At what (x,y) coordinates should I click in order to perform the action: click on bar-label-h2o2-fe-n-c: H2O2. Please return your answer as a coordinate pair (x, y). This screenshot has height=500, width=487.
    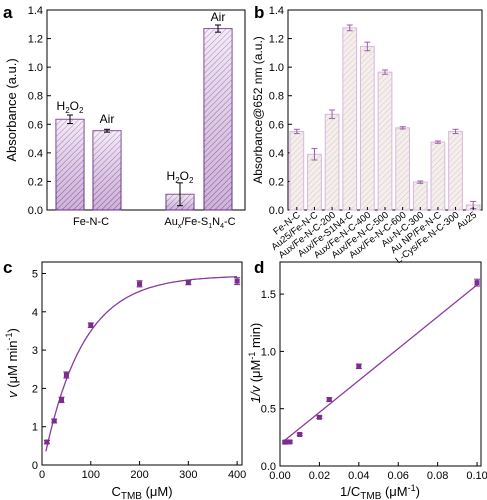
    Looking at the image, I should click on (70, 107).